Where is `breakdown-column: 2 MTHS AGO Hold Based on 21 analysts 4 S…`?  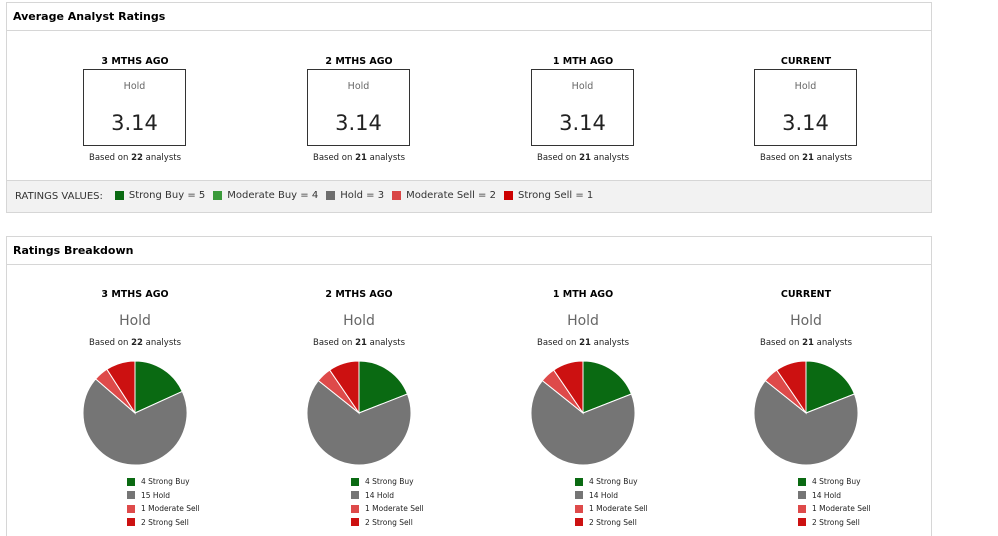
breakdown-column: 2 MTHS AGO Hold Based on 21 analysts 4 S… is located at coordinates (359, 385).